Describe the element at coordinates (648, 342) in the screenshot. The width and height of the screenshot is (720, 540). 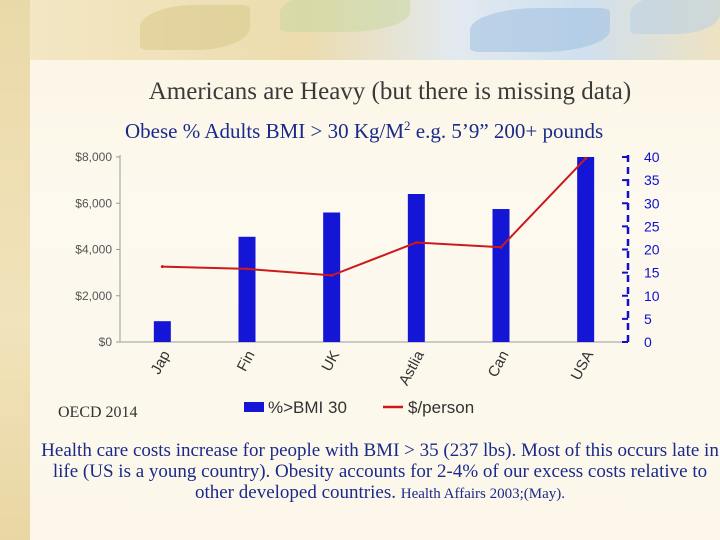
I see `right-axis-tick-label: 0` at that location.